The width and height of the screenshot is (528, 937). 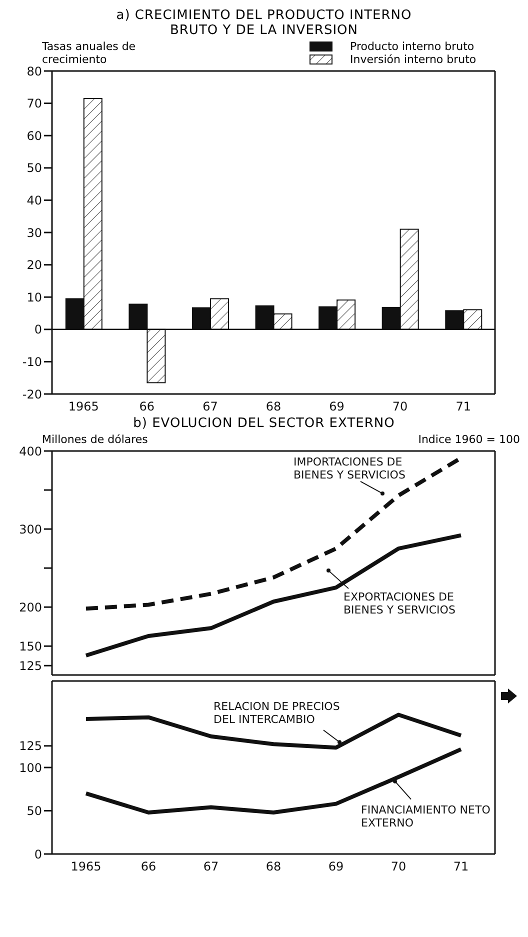 What do you see at coordinates (34, 71) in the screenshot?
I see `y-tick-label: 80` at bounding box center [34, 71].